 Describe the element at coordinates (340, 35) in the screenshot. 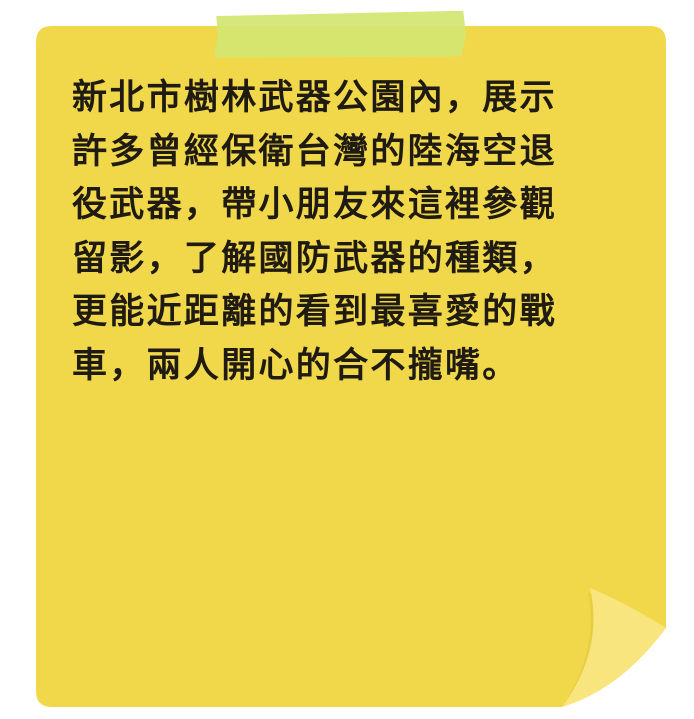

I see `tape-strip` at that location.